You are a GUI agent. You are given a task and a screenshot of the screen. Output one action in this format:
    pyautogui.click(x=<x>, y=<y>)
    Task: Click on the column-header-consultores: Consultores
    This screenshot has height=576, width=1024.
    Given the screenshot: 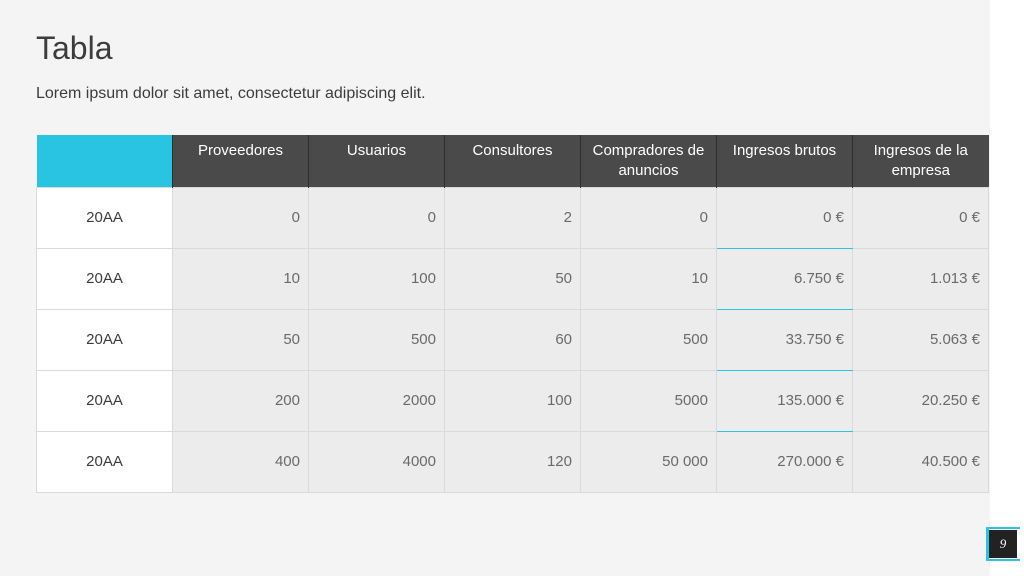 What is the action you would take?
    pyautogui.click(x=512, y=161)
    